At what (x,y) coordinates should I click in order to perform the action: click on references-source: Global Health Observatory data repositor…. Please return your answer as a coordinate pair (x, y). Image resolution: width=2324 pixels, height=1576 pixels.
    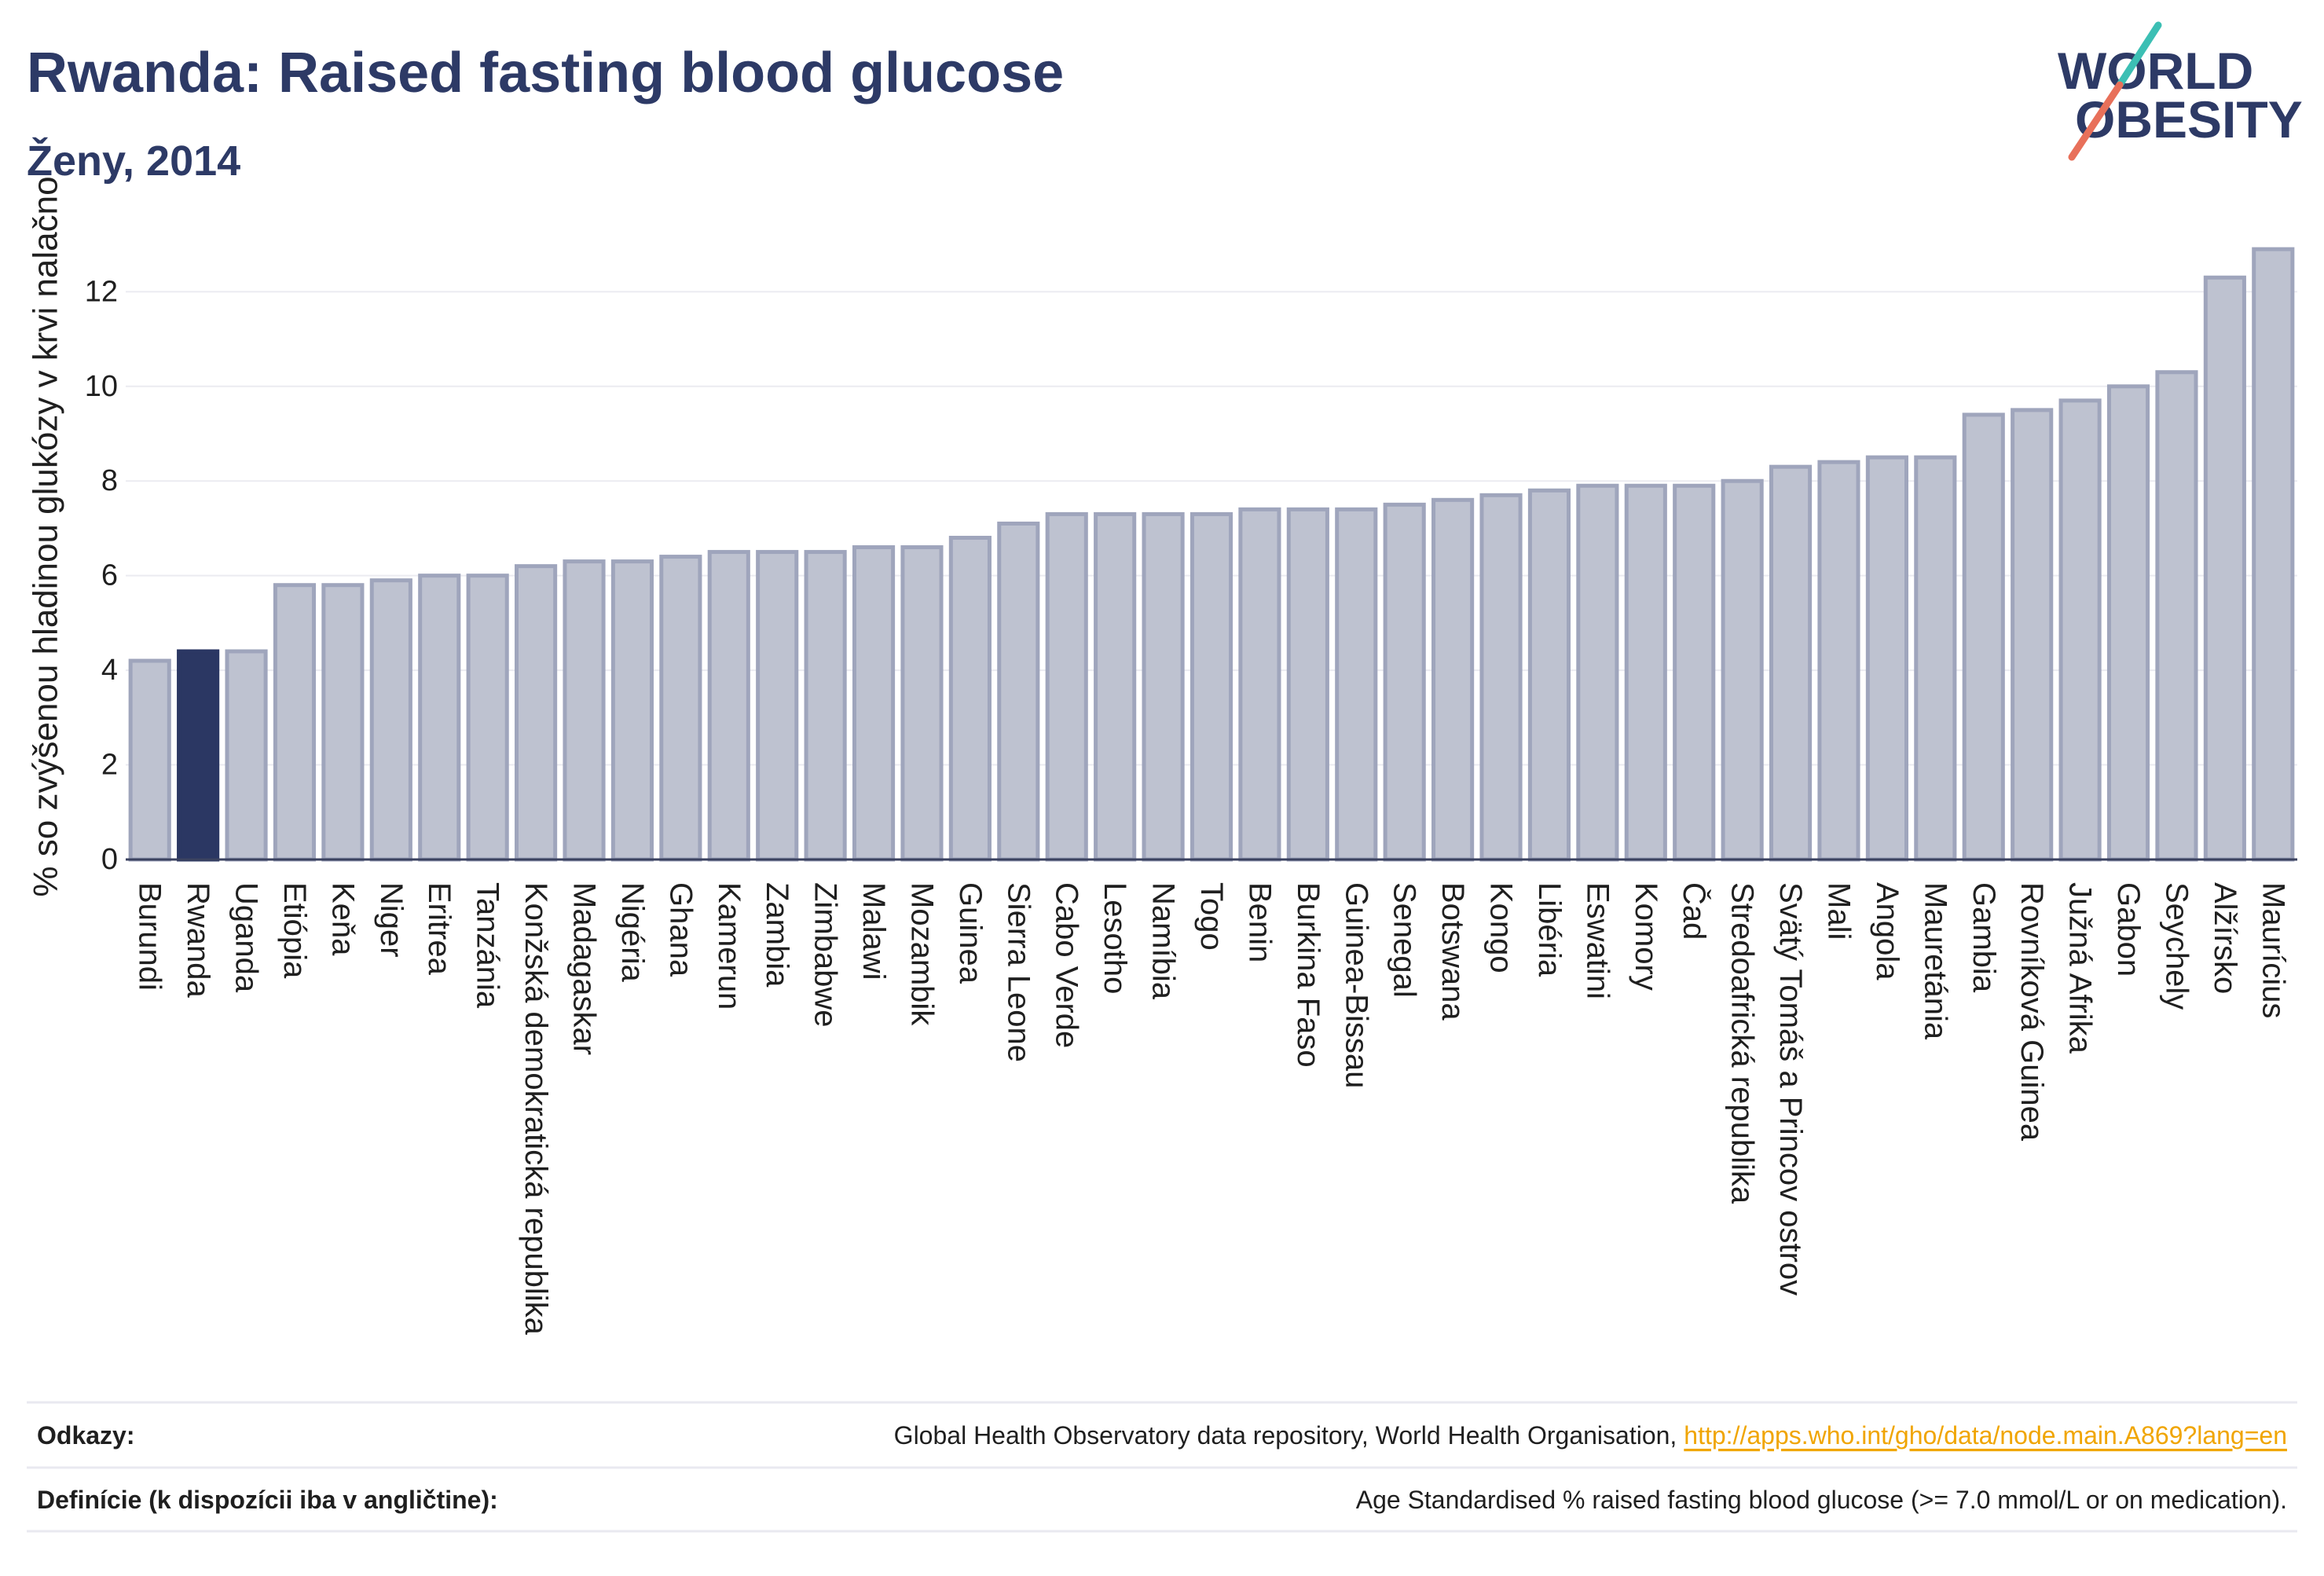
    Looking at the image, I should click on (1285, 1435).